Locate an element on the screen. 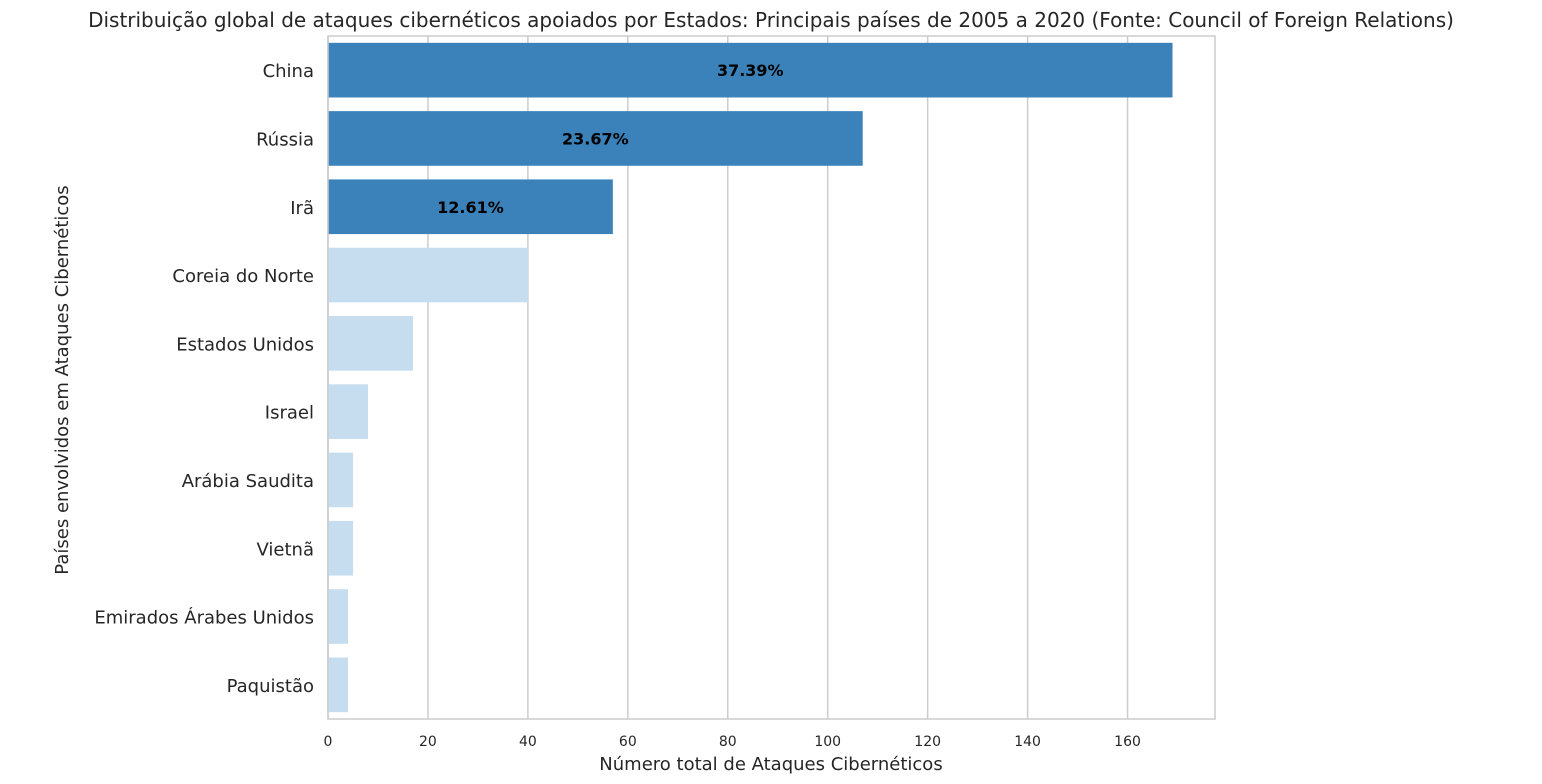 Image resolution: width=1542 pixels, height=784 pixels. y-tick-label: Irã is located at coordinates (302, 208).